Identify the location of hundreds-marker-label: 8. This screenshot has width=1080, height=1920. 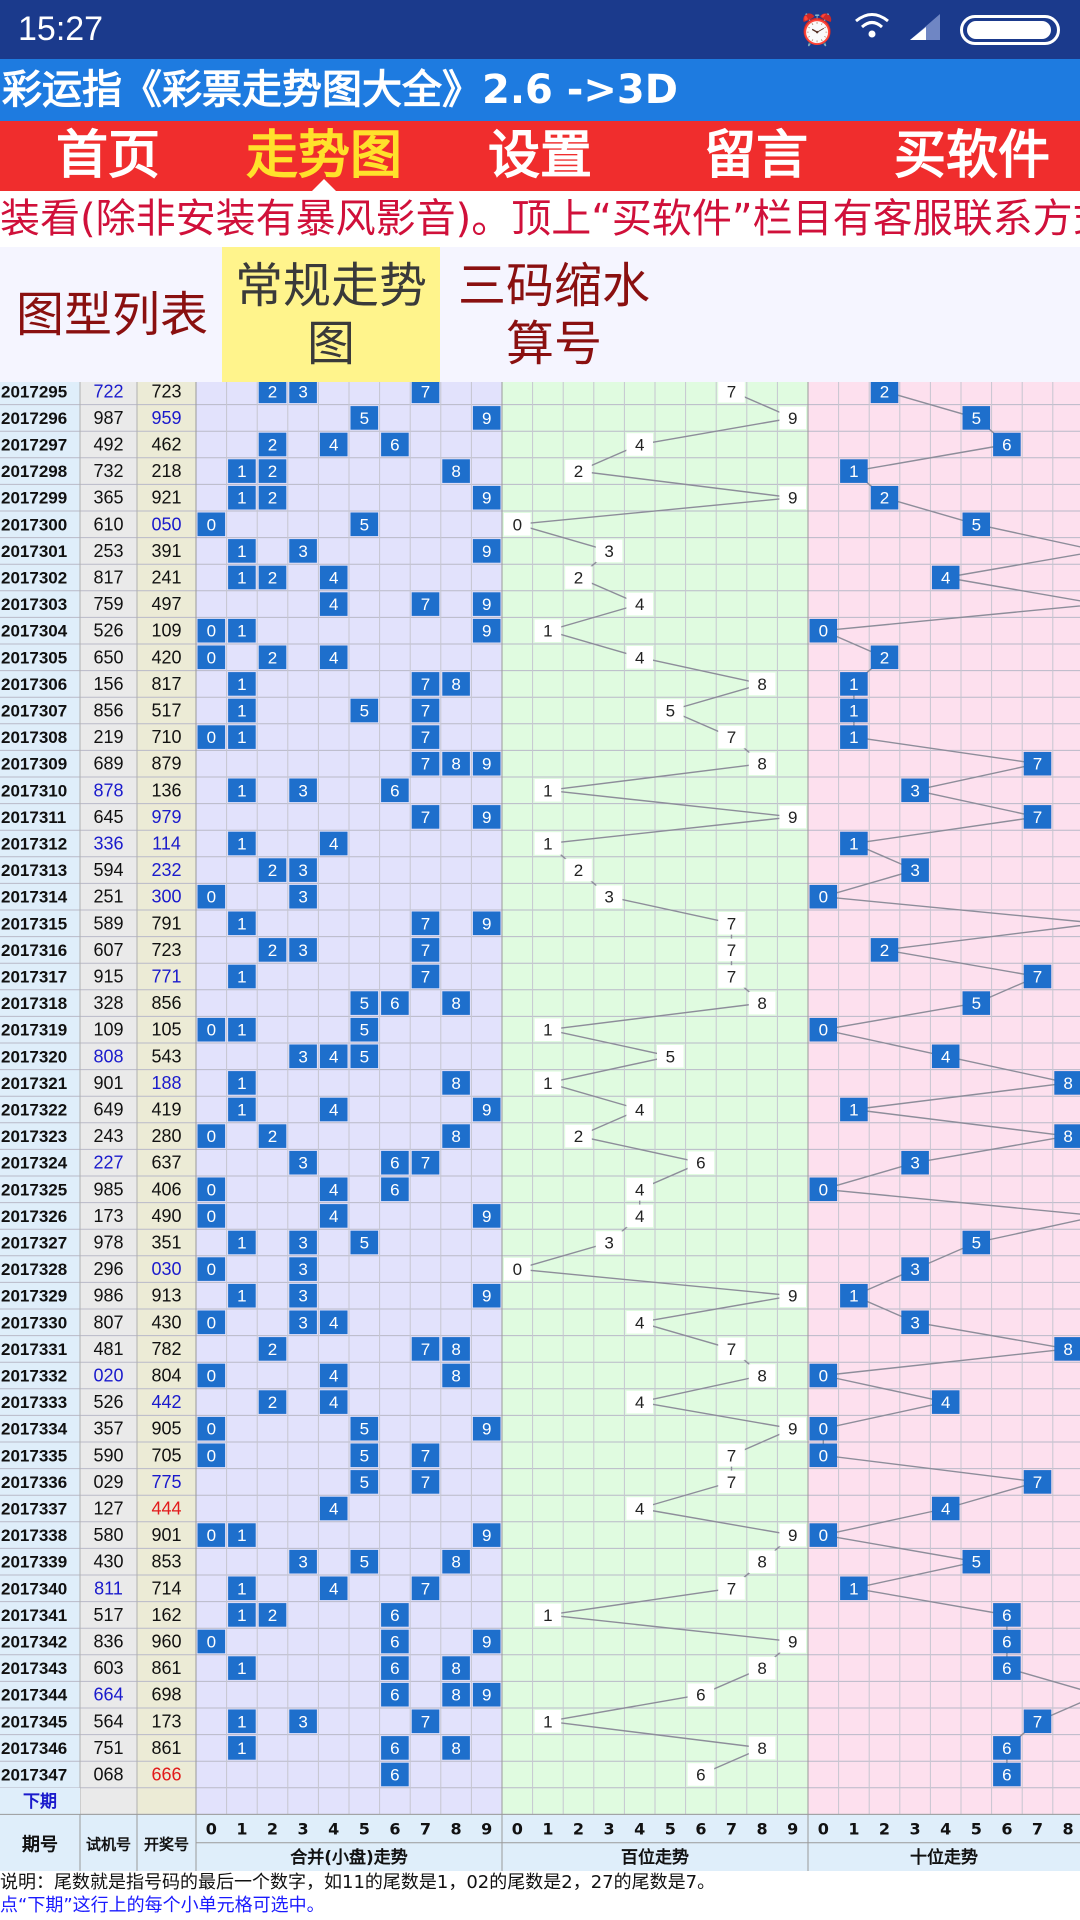
(761, 684).